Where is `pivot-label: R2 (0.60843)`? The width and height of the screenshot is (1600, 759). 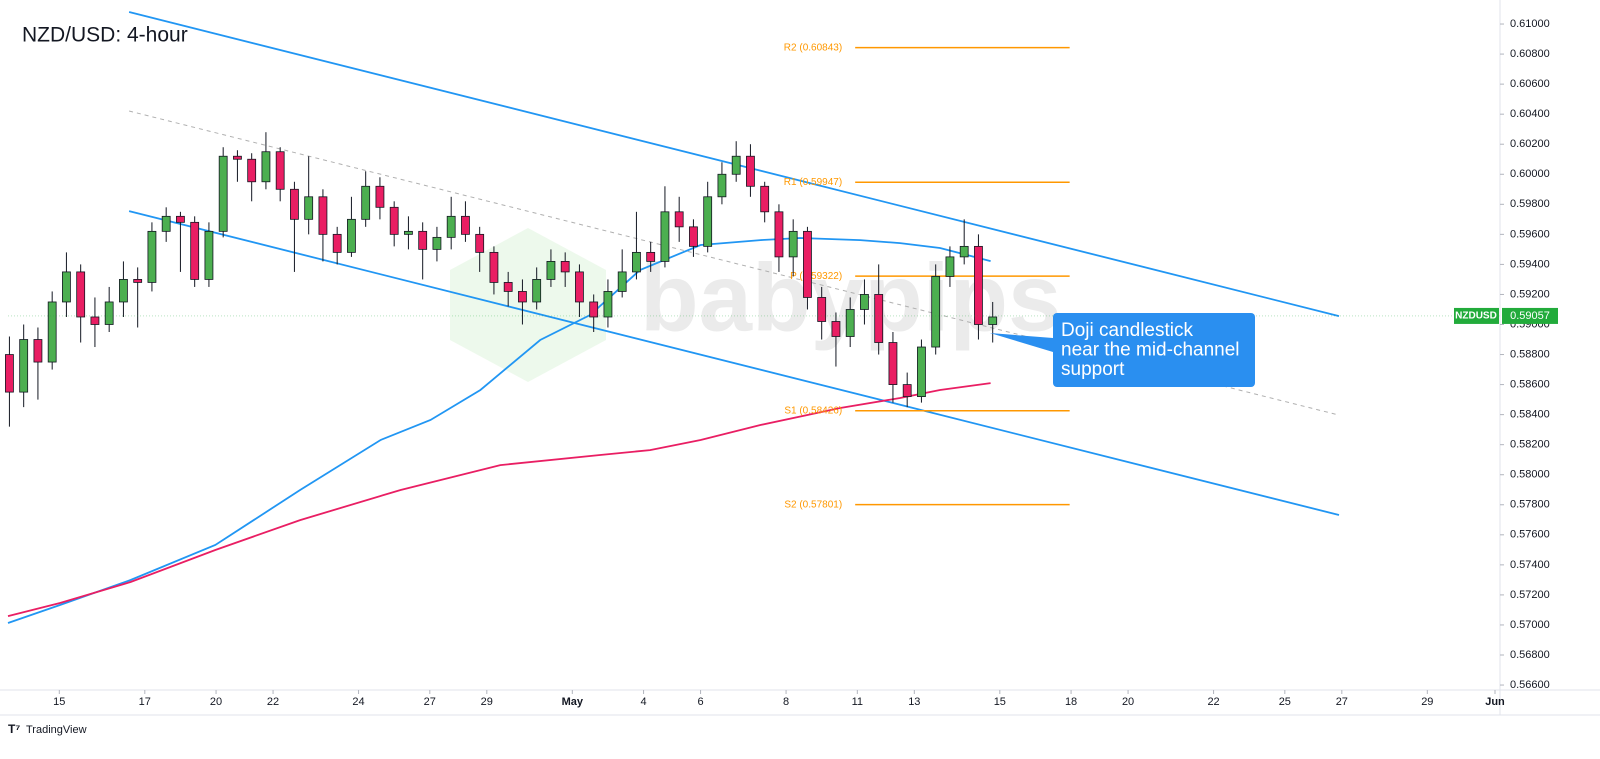 pivot-label: R2 (0.60843) is located at coordinates (813, 47).